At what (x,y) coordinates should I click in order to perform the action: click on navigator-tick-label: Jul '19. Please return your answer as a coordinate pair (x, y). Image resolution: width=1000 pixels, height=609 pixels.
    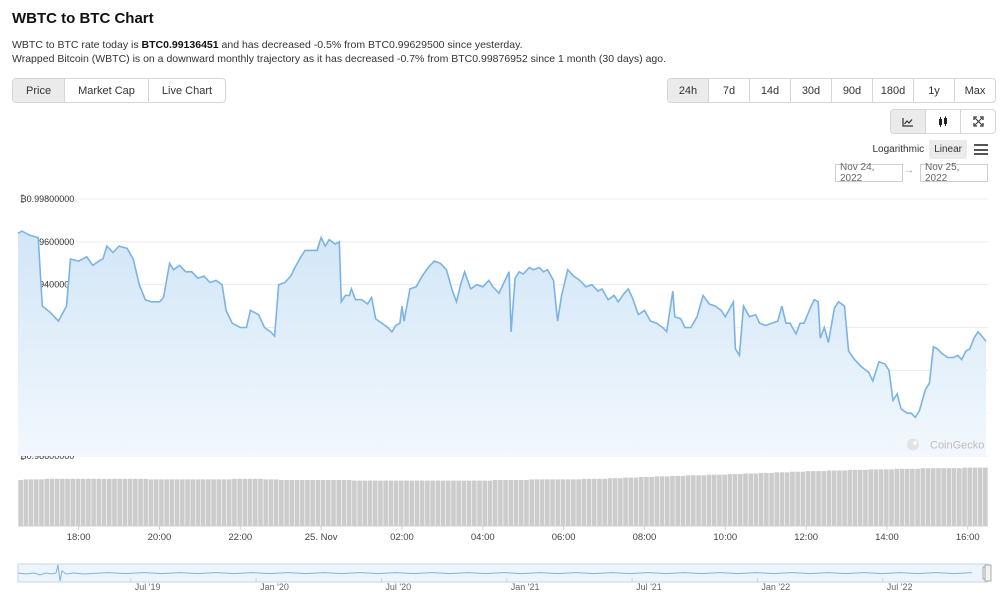
    Looking at the image, I should click on (148, 587).